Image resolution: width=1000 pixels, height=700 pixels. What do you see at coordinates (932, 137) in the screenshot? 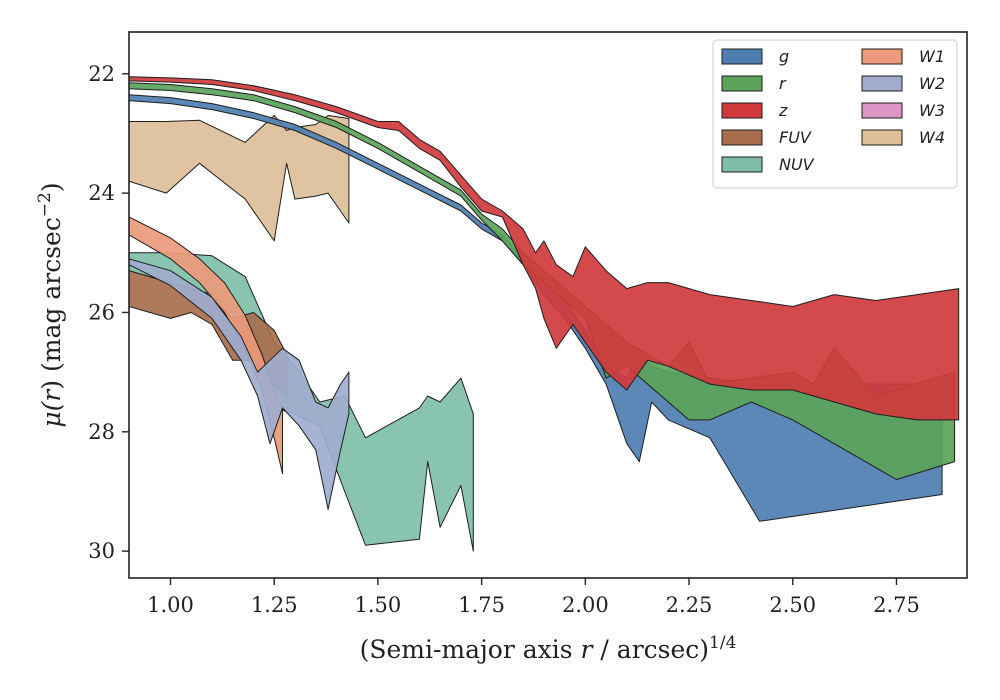
I see `legend-label-w4: W4` at bounding box center [932, 137].